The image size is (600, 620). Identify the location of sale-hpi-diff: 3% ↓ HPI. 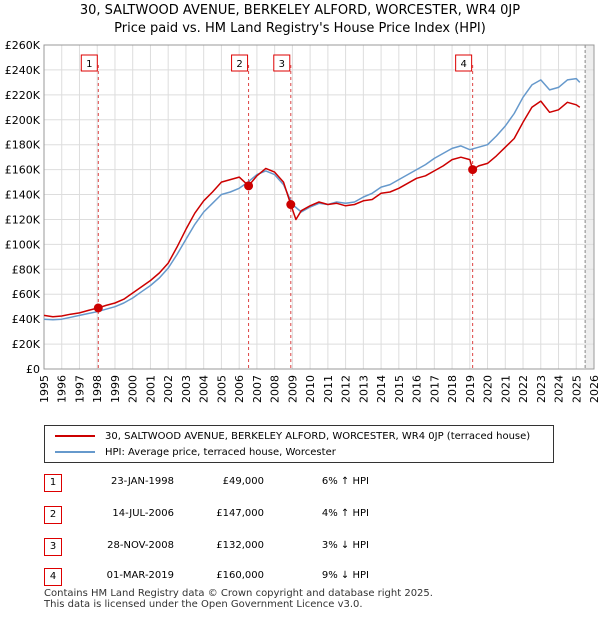
(345, 545).